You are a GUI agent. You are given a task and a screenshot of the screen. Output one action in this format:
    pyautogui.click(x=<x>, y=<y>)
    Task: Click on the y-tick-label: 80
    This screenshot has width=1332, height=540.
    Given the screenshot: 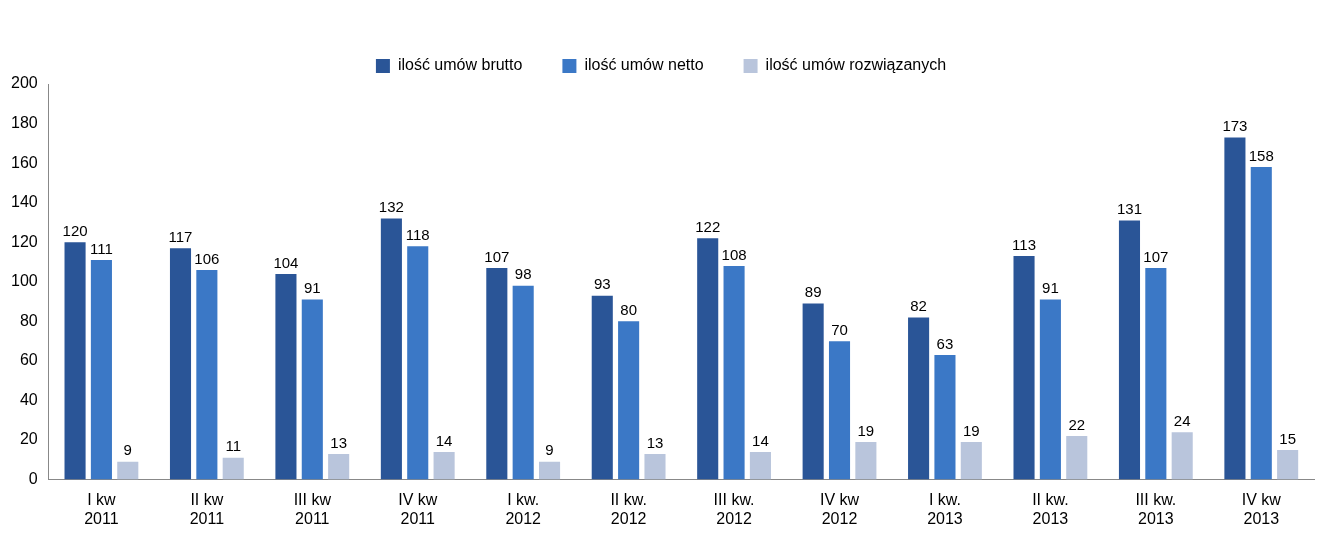 What is the action you would take?
    pyautogui.click(x=28, y=320)
    